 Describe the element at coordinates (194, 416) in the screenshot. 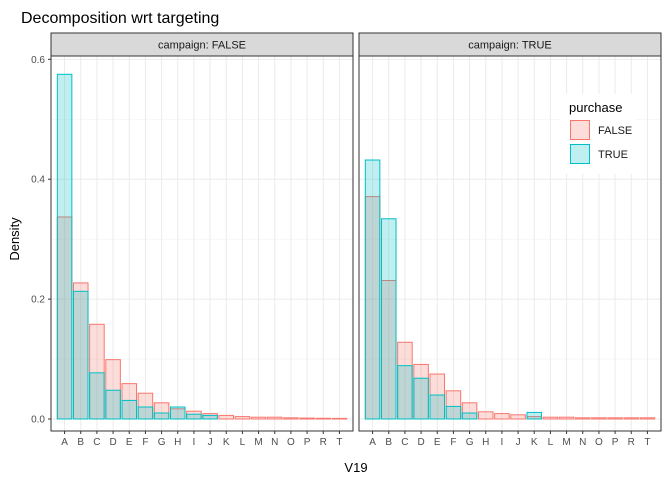

I see `bar-true-I` at that location.